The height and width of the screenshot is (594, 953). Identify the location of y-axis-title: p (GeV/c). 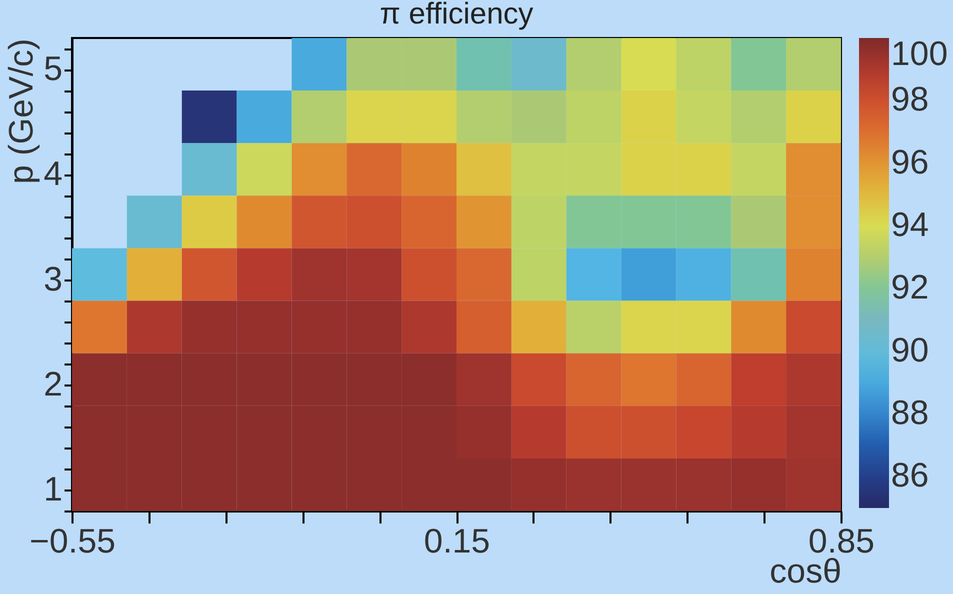
(21, 111).